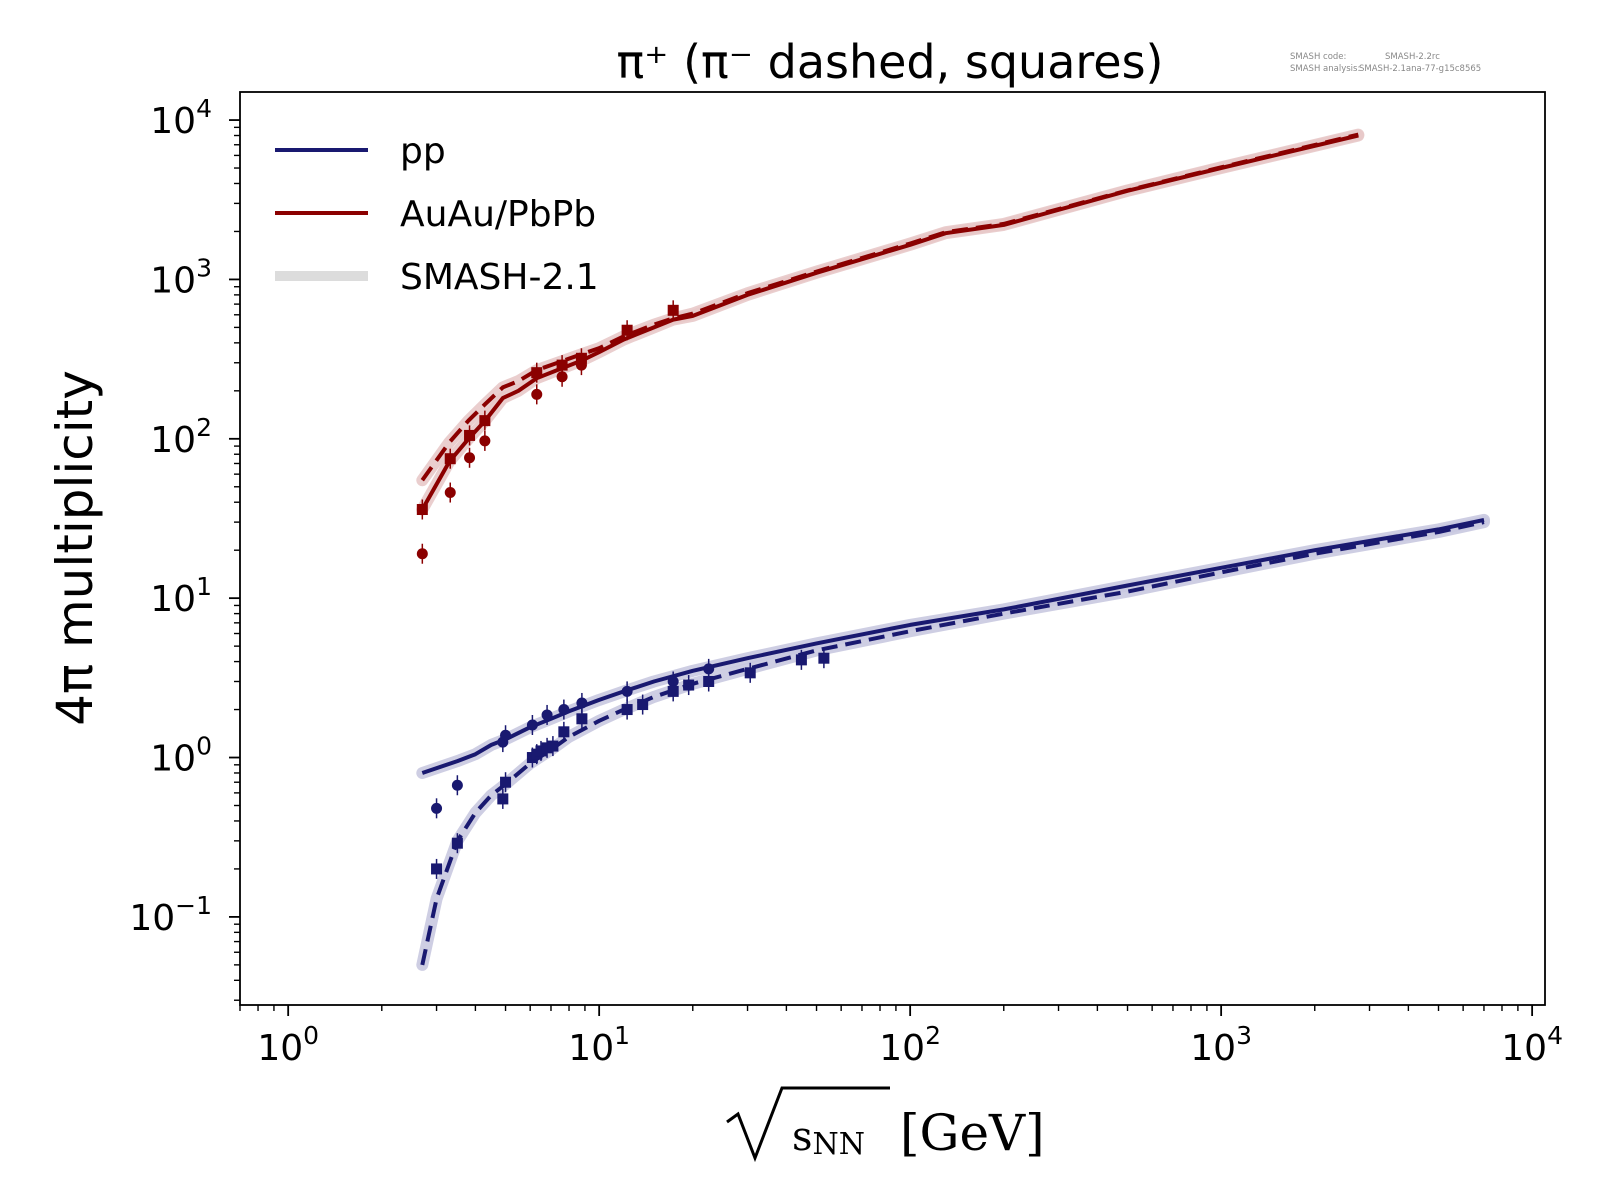 The height and width of the screenshot is (1204, 1600). I want to click on svg-text: sNN, so click(828, 1138).